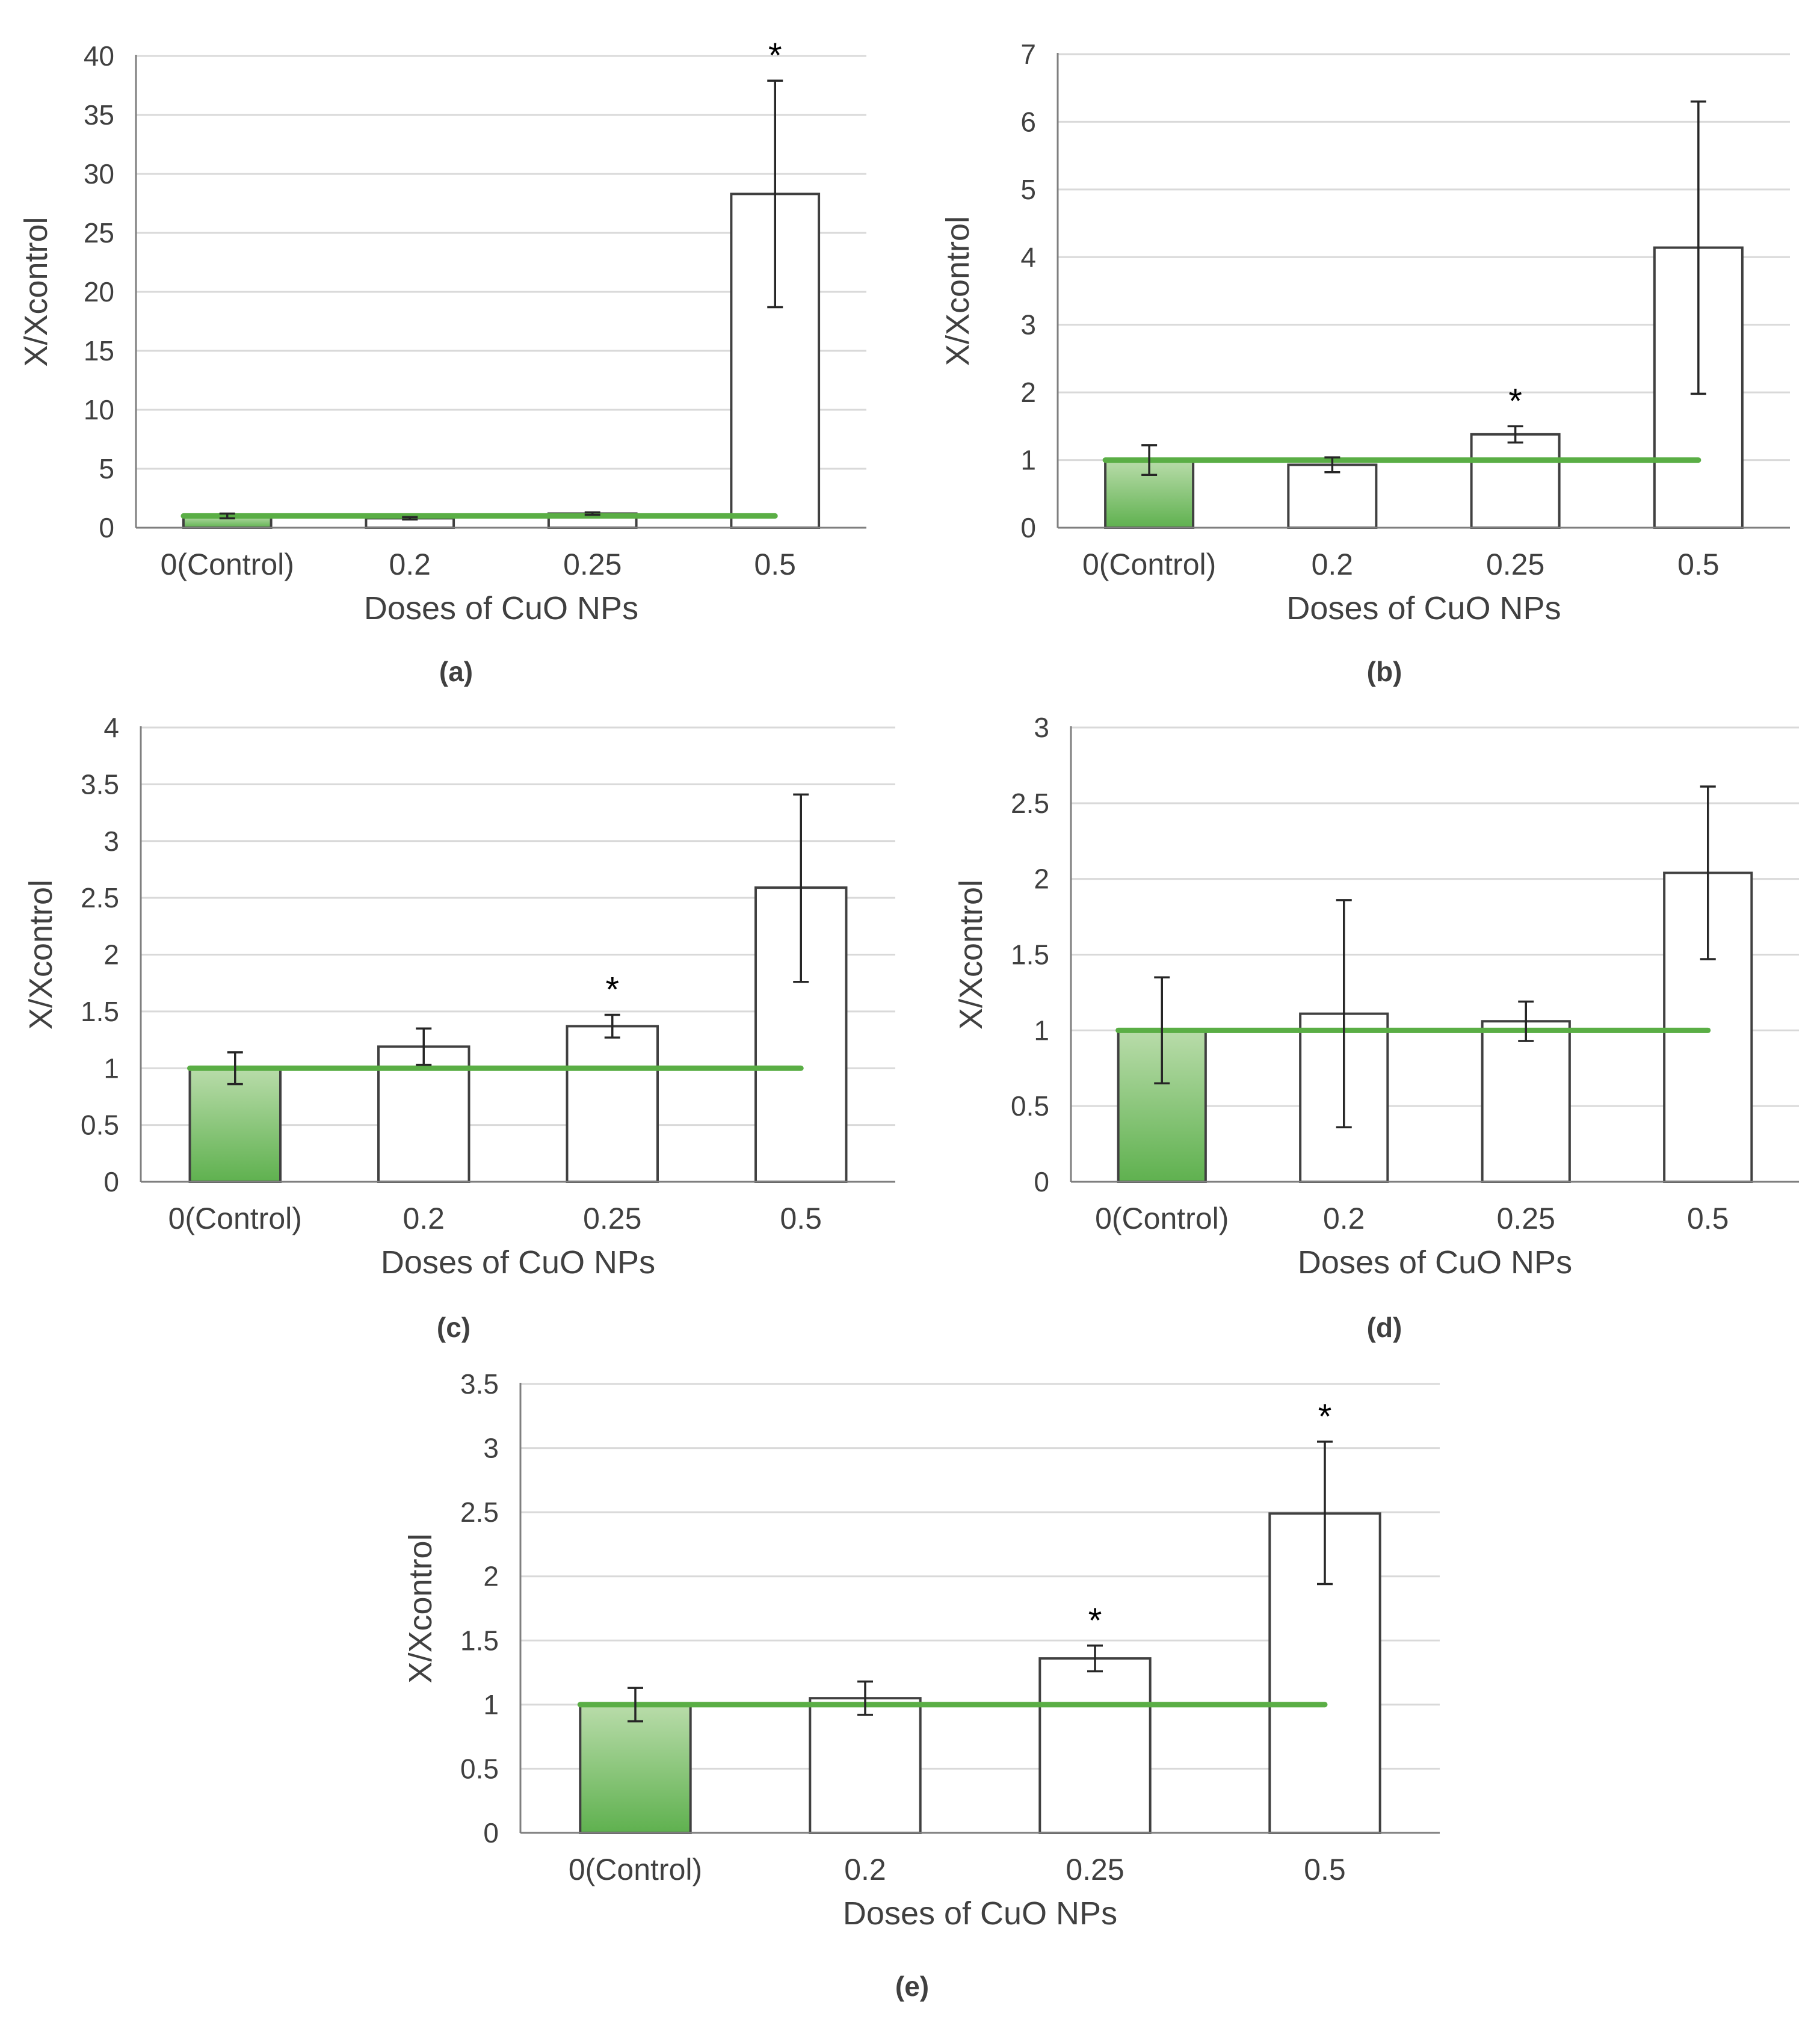 The height and width of the screenshot is (2020, 1820). What do you see at coordinates (454, 1327) in the screenshot?
I see `panel-caption: (c)` at bounding box center [454, 1327].